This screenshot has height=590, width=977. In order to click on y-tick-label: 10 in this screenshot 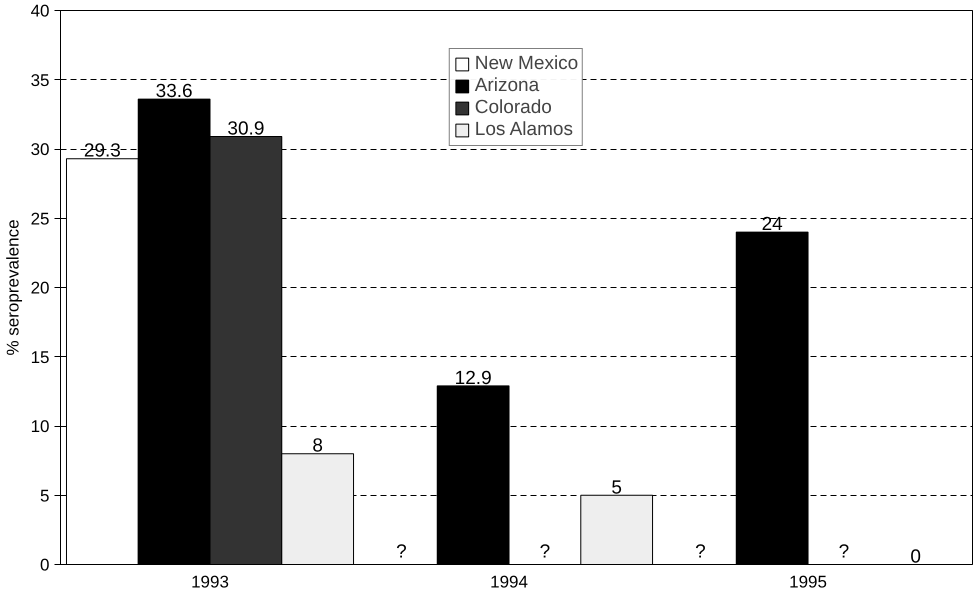, I will do `click(40, 426)`.